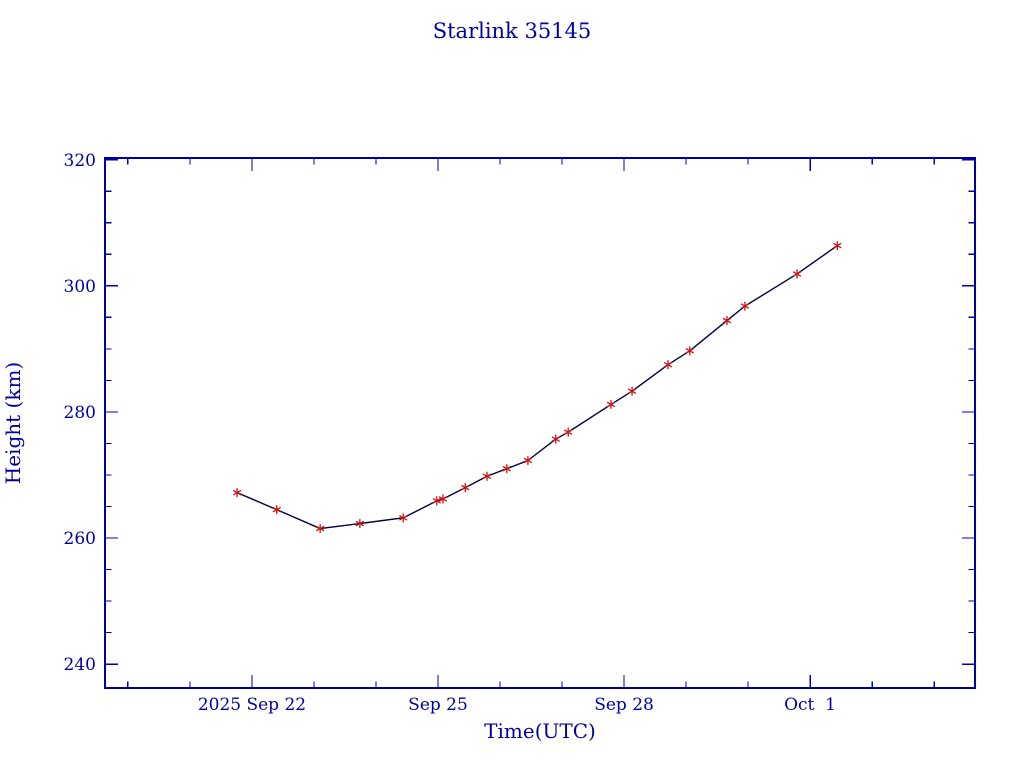  I want to click on svg-text: 240, so click(80, 665).